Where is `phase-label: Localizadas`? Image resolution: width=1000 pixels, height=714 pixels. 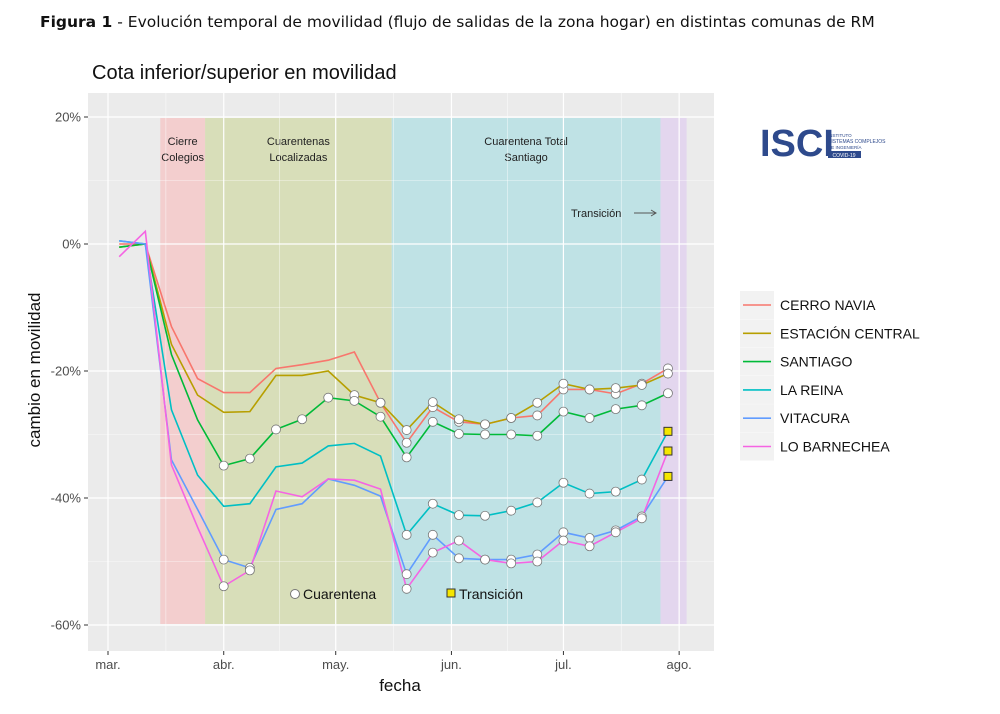
phase-label: Localizadas is located at coordinates (298, 158).